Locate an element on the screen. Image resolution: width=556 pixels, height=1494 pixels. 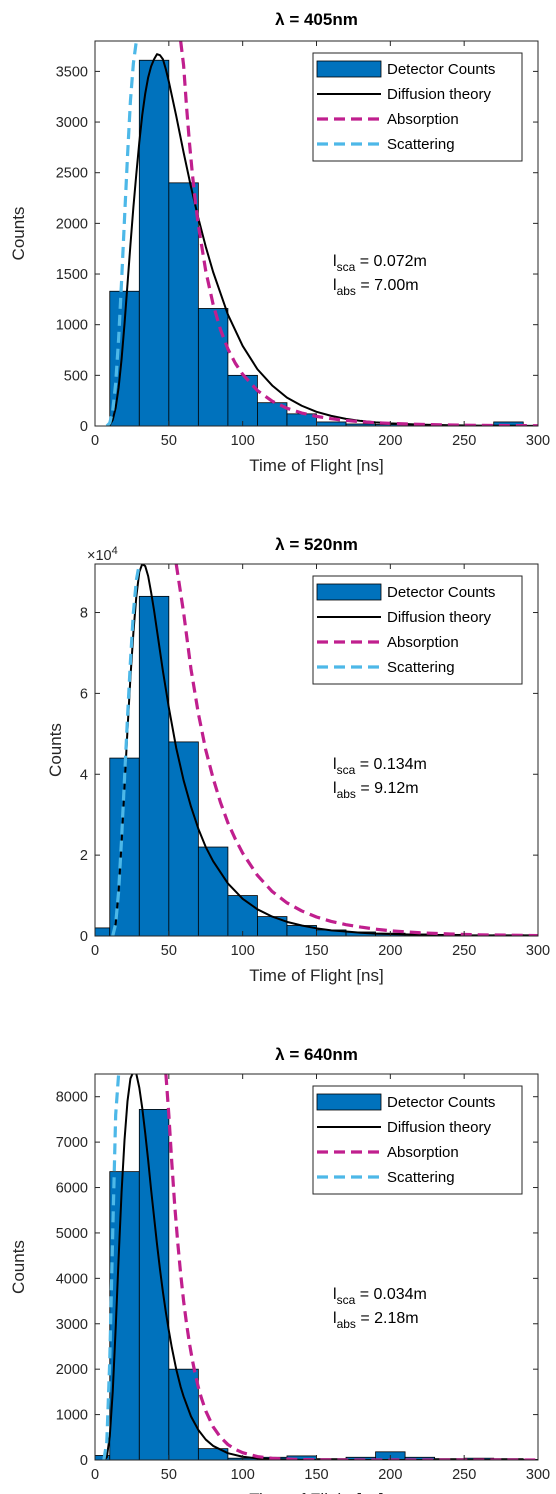
annotation-lengths: lsca = 0.072m labs = 7.00m is located at coordinates (380, 275).